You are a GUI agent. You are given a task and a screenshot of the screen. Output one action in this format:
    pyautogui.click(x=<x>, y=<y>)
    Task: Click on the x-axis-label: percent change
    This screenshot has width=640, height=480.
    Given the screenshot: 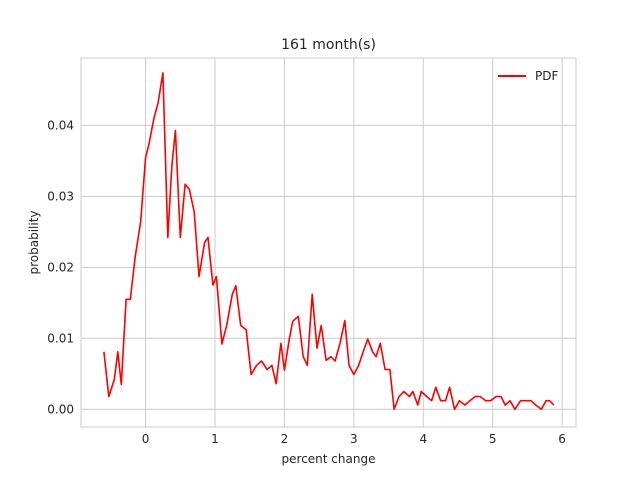 What is the action you would take?
    pyautogui.click(x=329, y=459)
    